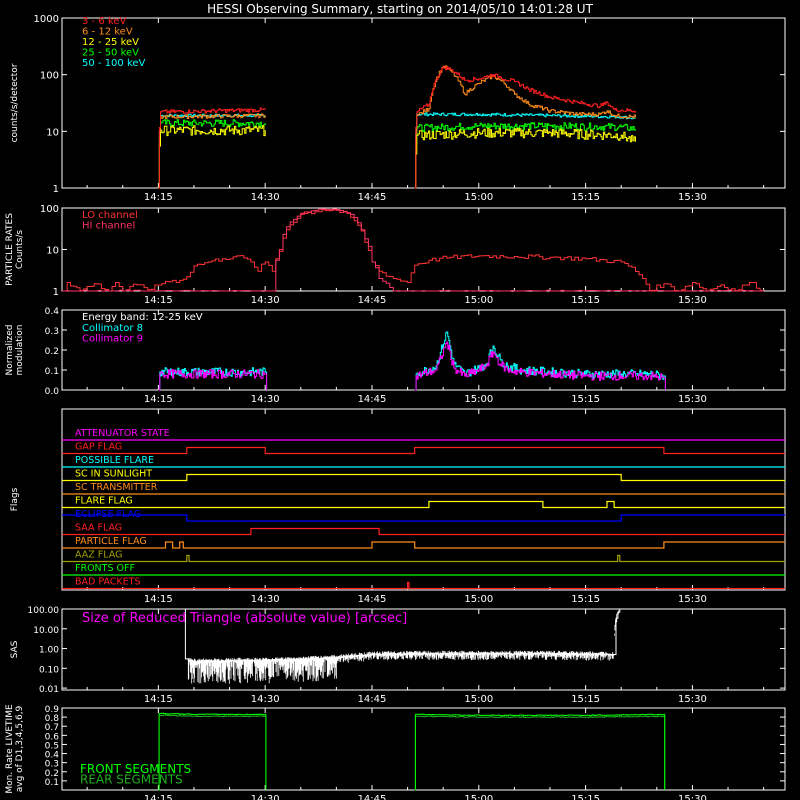  What do you see at coordinates (265, 399) in the screenshot?
I see `modulation-xtick-label: 14:30` at bounding box center [265, 399].